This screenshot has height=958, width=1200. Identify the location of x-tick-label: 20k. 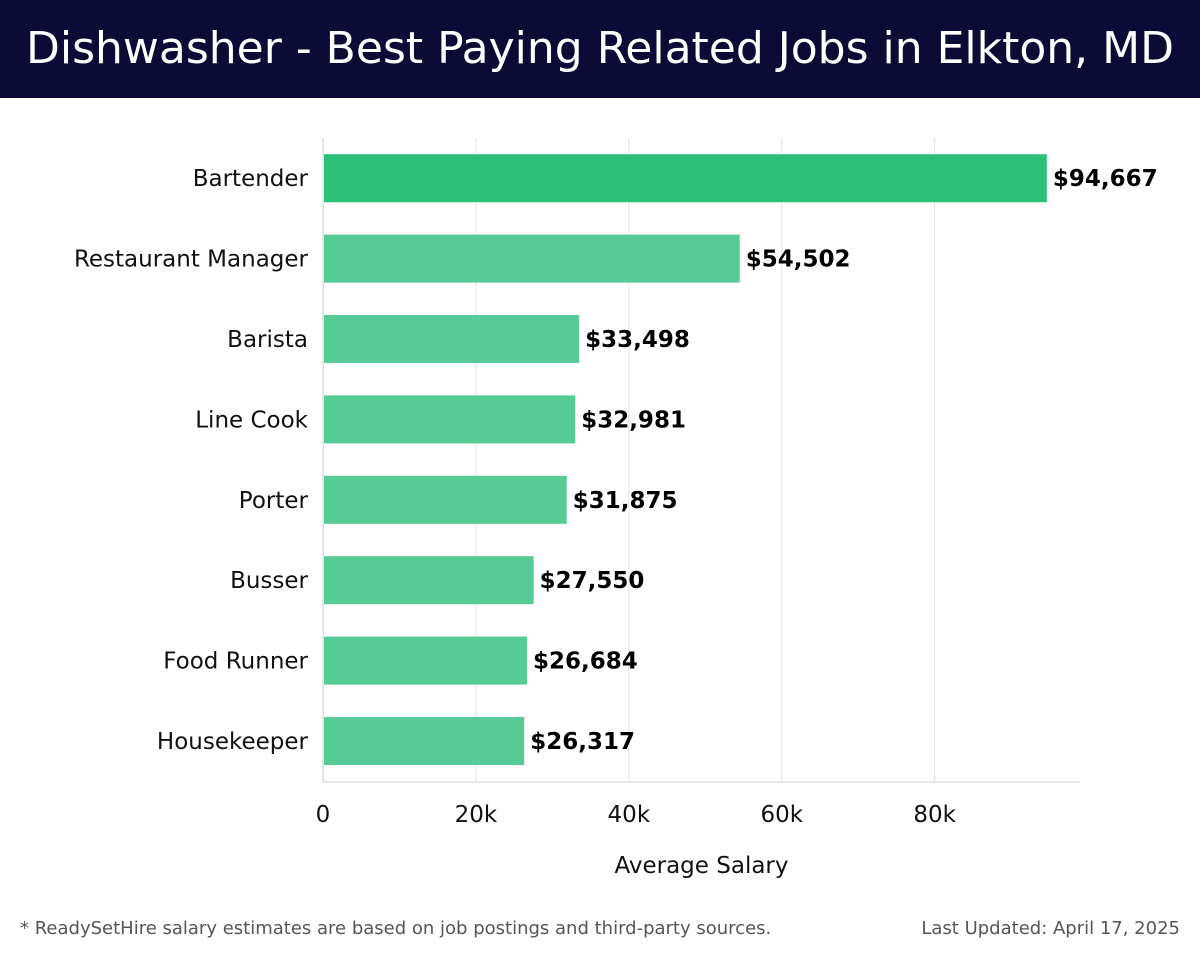
(476, 815).